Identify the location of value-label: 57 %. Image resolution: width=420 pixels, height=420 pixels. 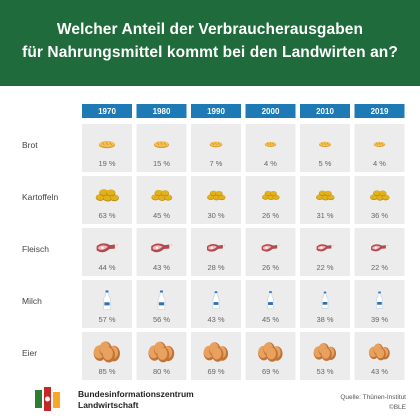
(106, 319).